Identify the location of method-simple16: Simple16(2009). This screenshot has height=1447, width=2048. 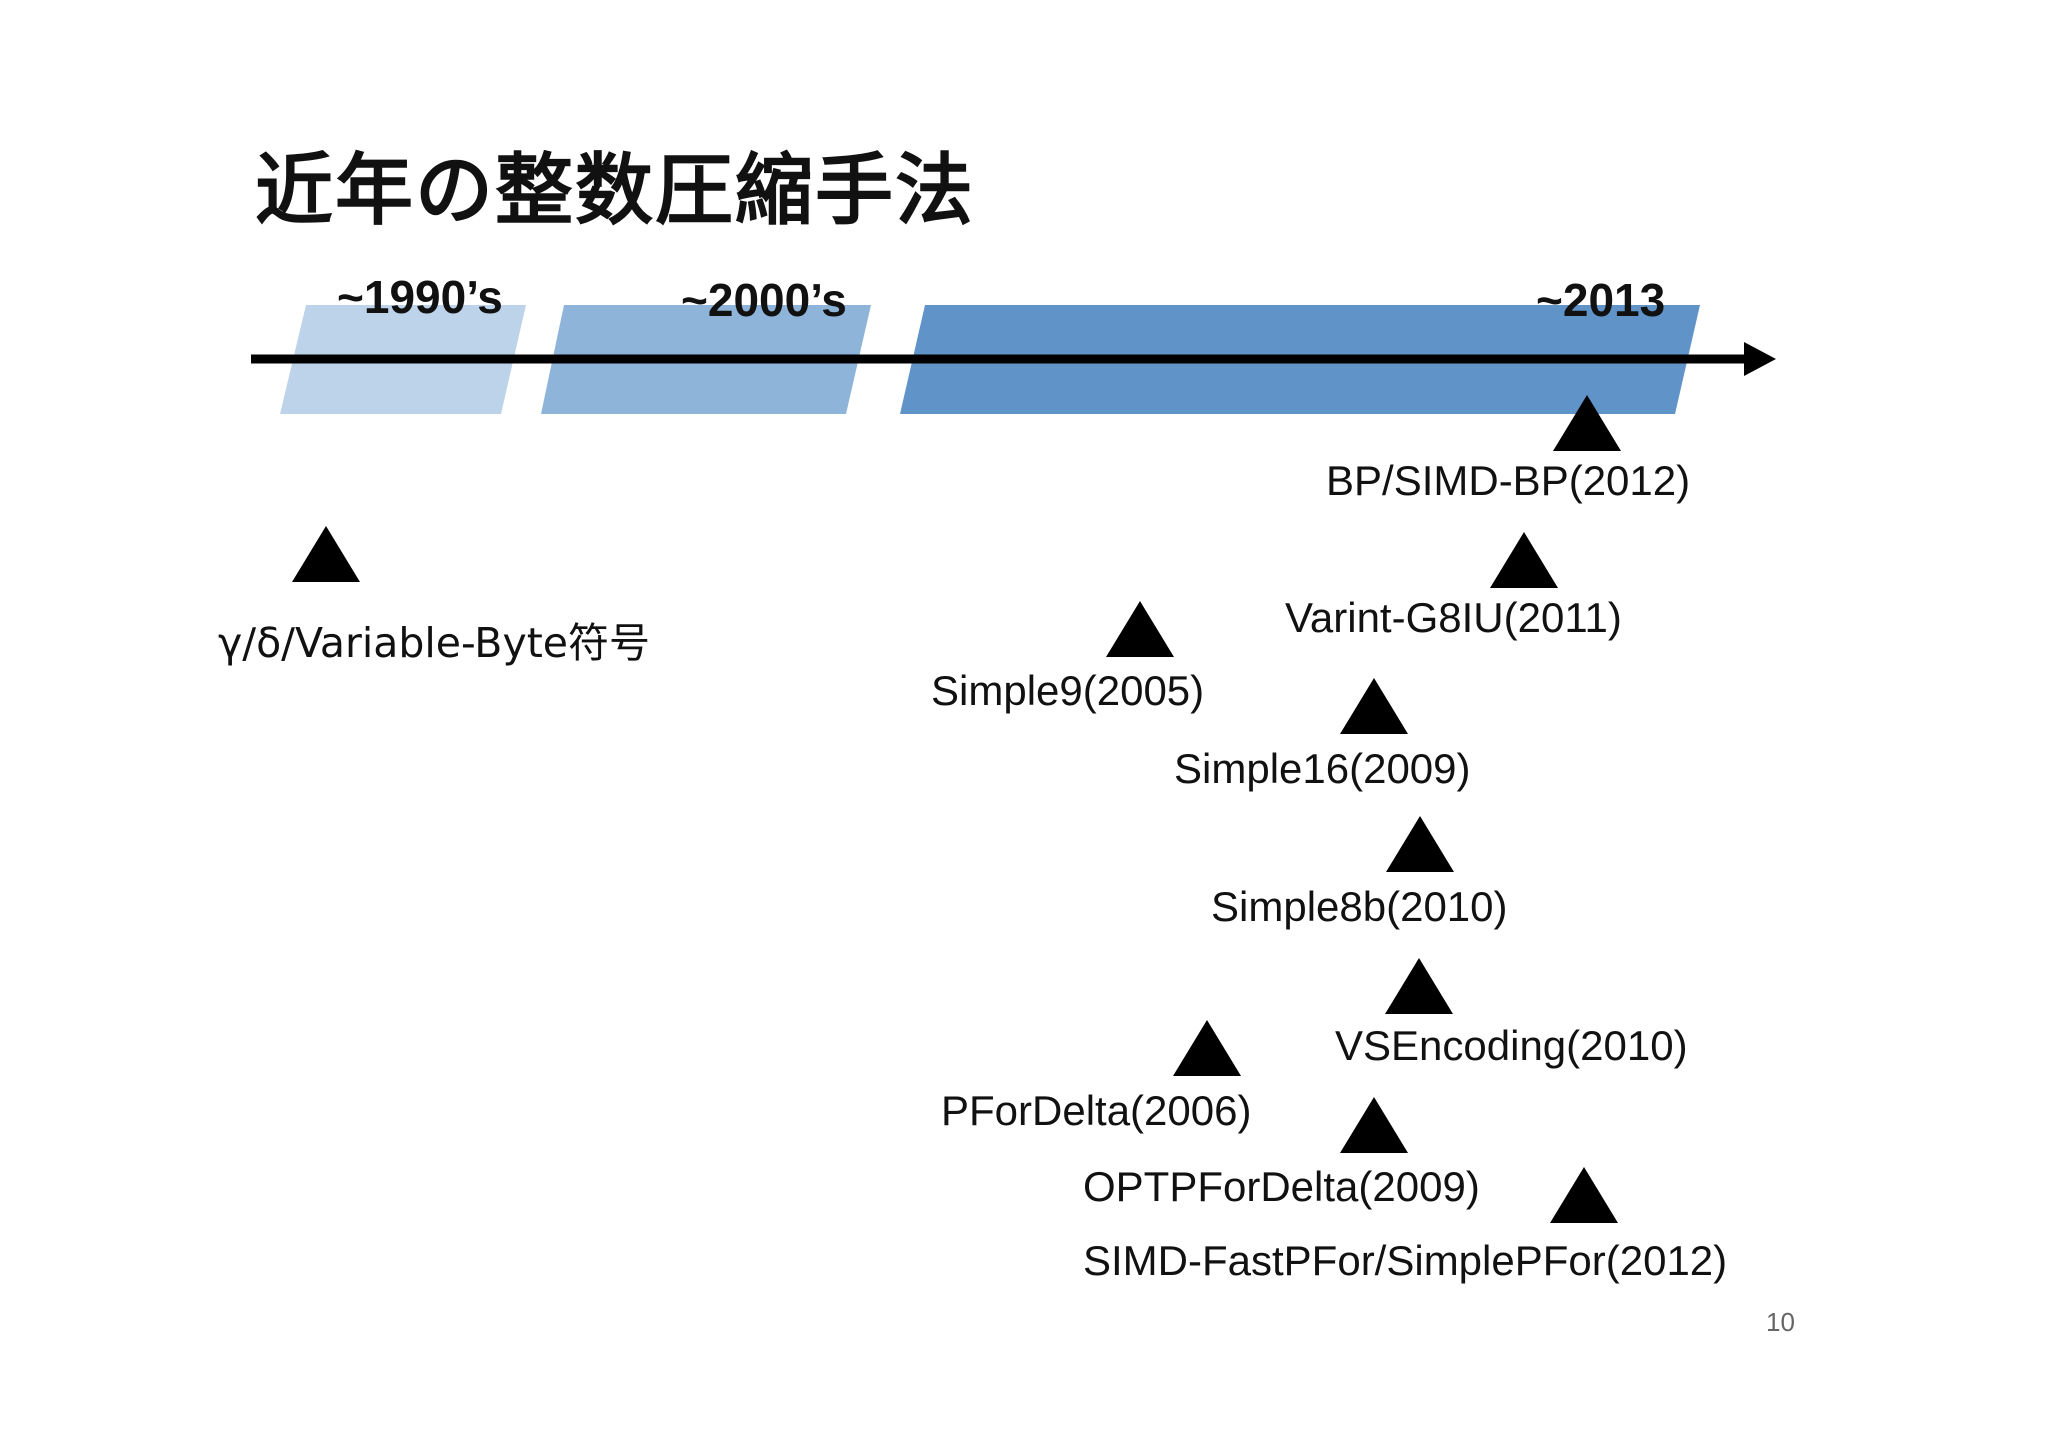
(1322, 768).